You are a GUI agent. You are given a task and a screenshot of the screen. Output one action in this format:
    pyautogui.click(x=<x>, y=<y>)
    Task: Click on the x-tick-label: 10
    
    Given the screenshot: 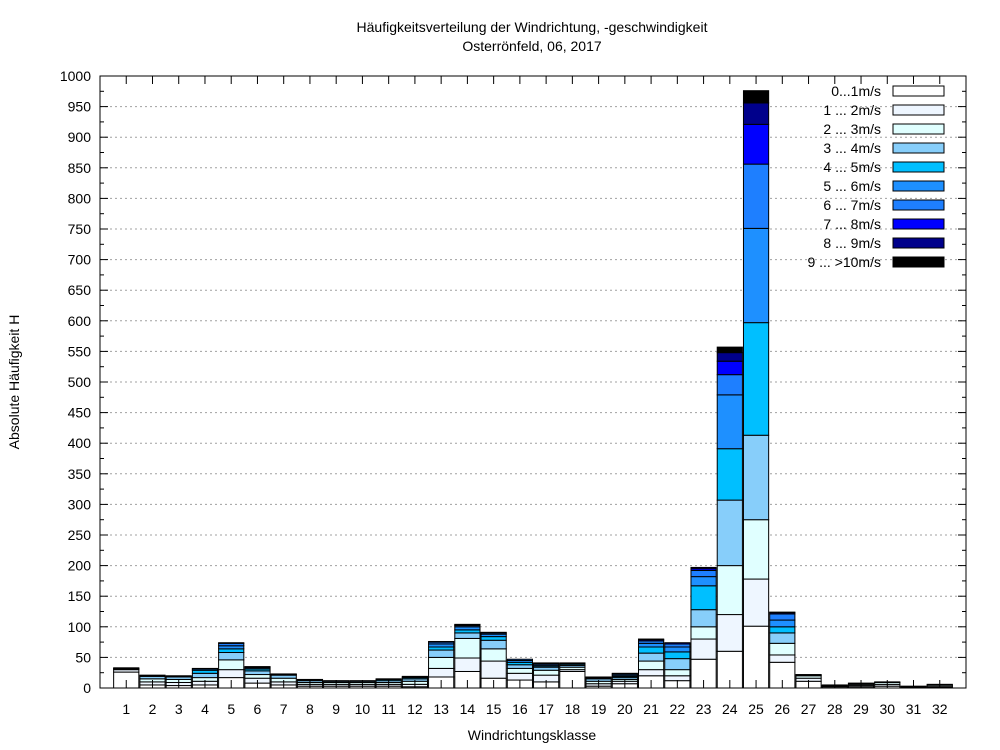 What is the action you would take?
    pyautogui.click(x=363, y=709)
    